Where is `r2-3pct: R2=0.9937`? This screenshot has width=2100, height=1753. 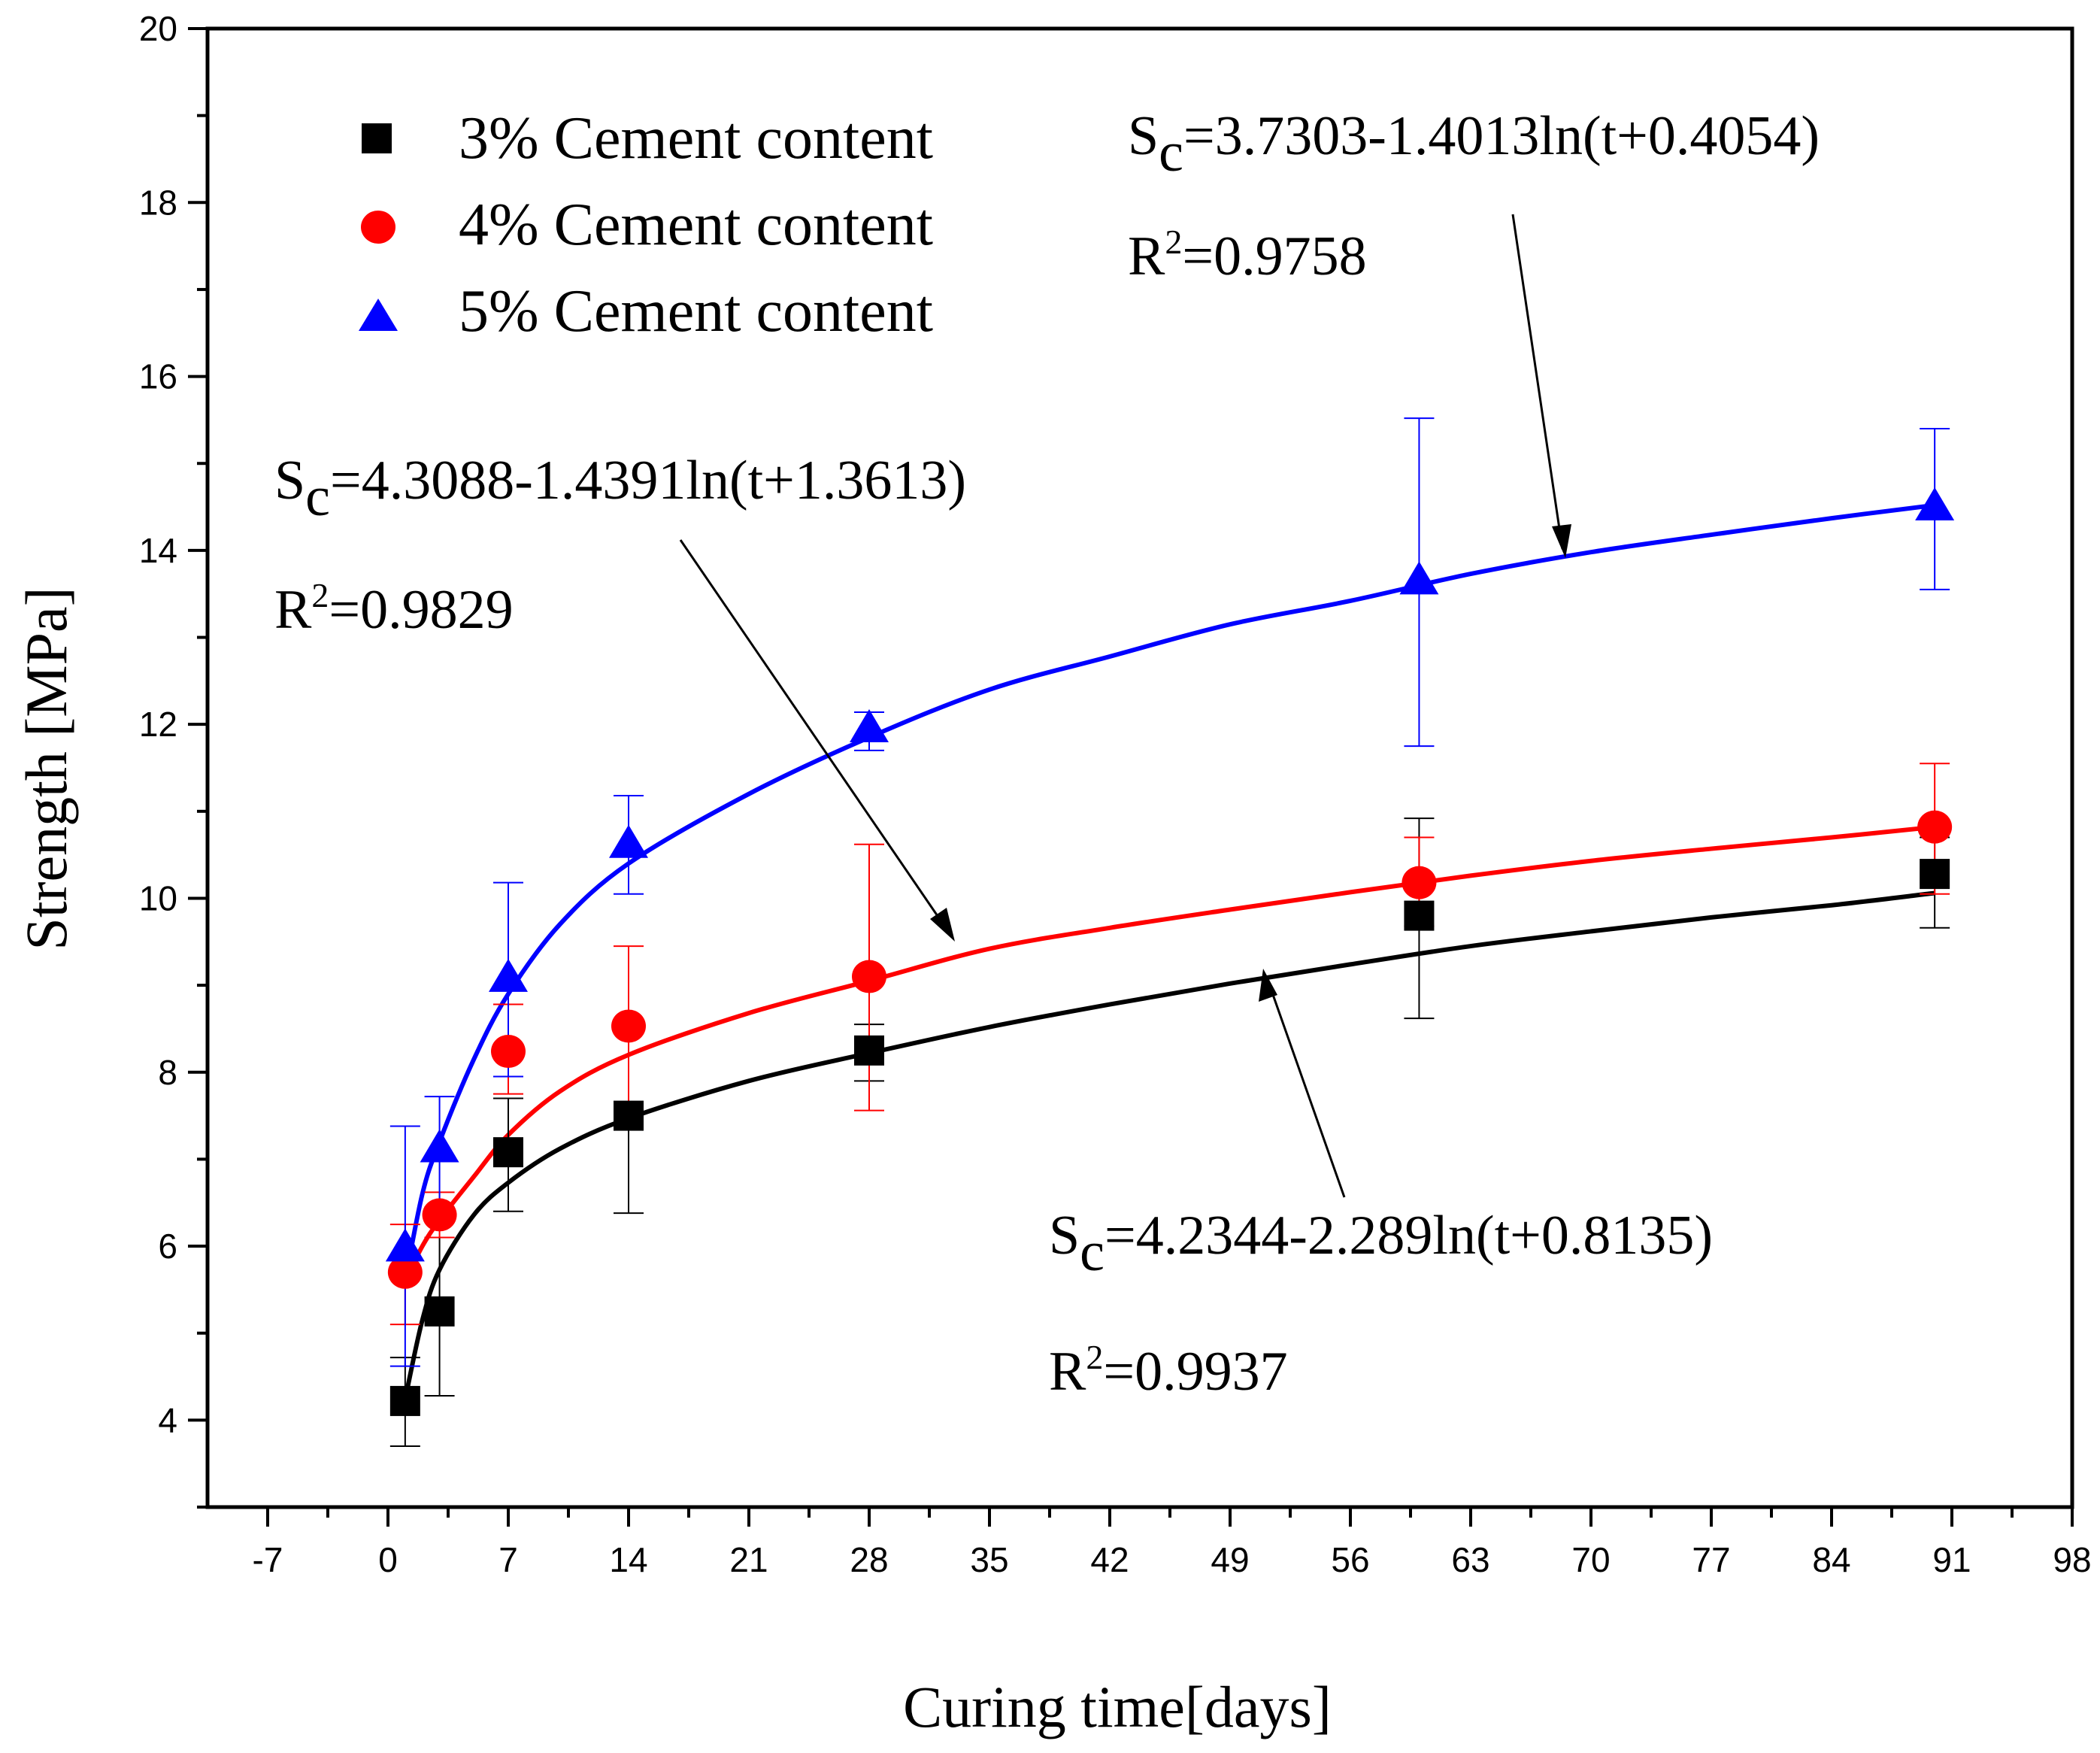 r2-3pct: R2=0.9937 is located at coordinates (1168, 1370).